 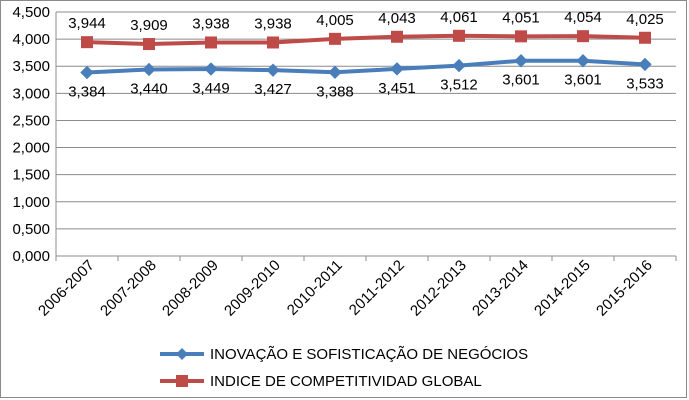 I want to click on x-tick-label: 2014-2015, so click(x=562, y=288).